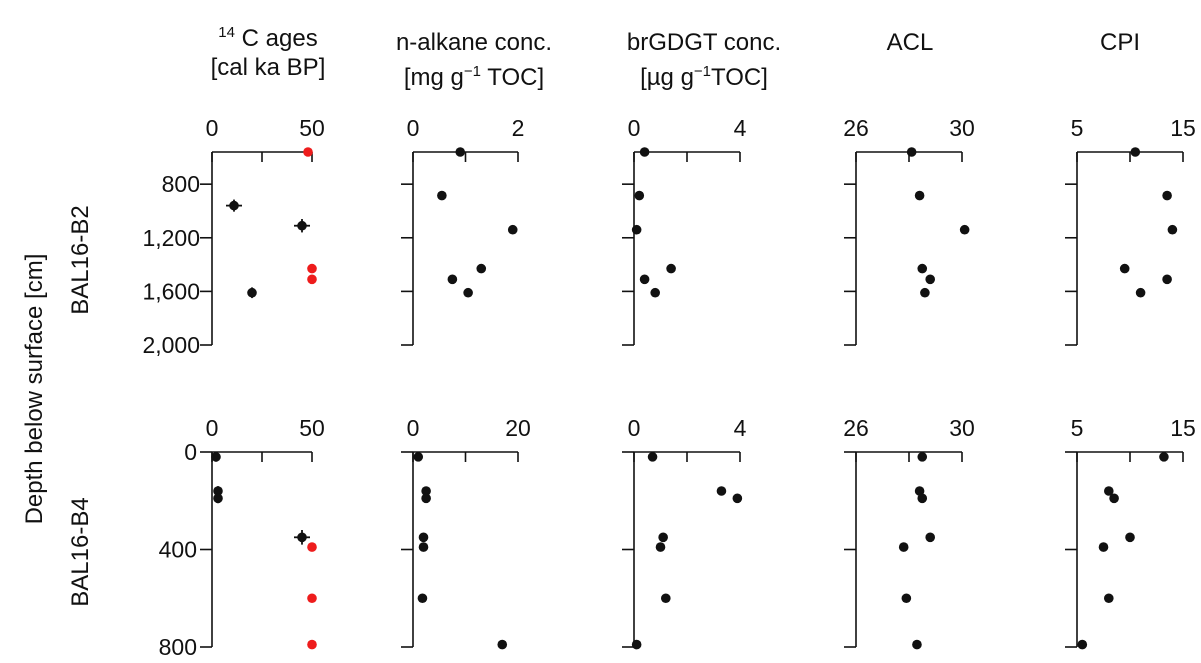 This screenshot has height=663, width=1201. What do you see at coordinates (739, 77) in the screenshot?
I see `header-brgdgt-unit-b: TOC]` at bounding box center [739, 77].